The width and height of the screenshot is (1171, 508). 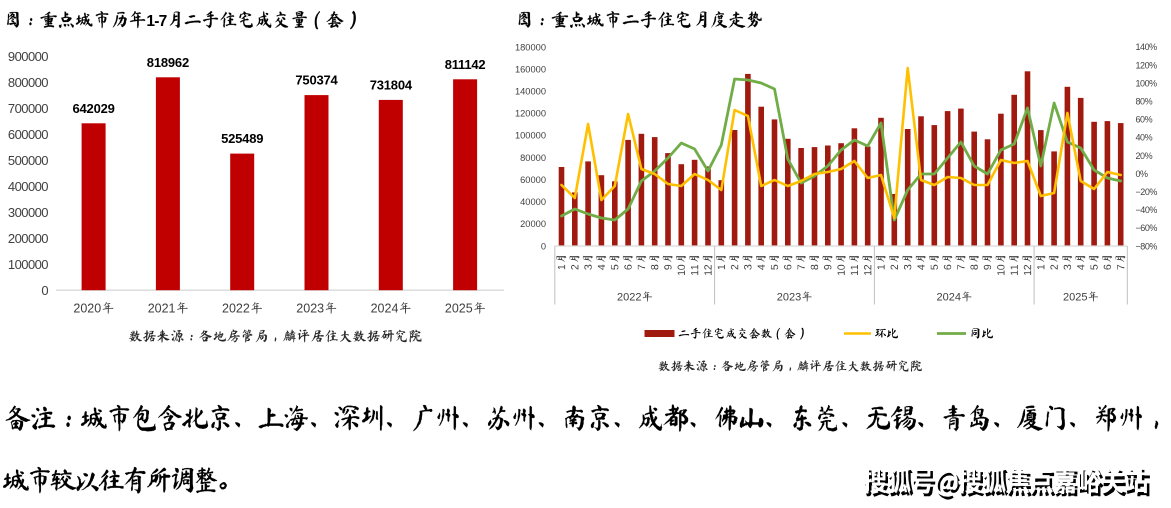 What do you see at coordinates (1147, 192) in the screenshot?
I see `svg-text: −20%` at bounding box center [1147, 192].